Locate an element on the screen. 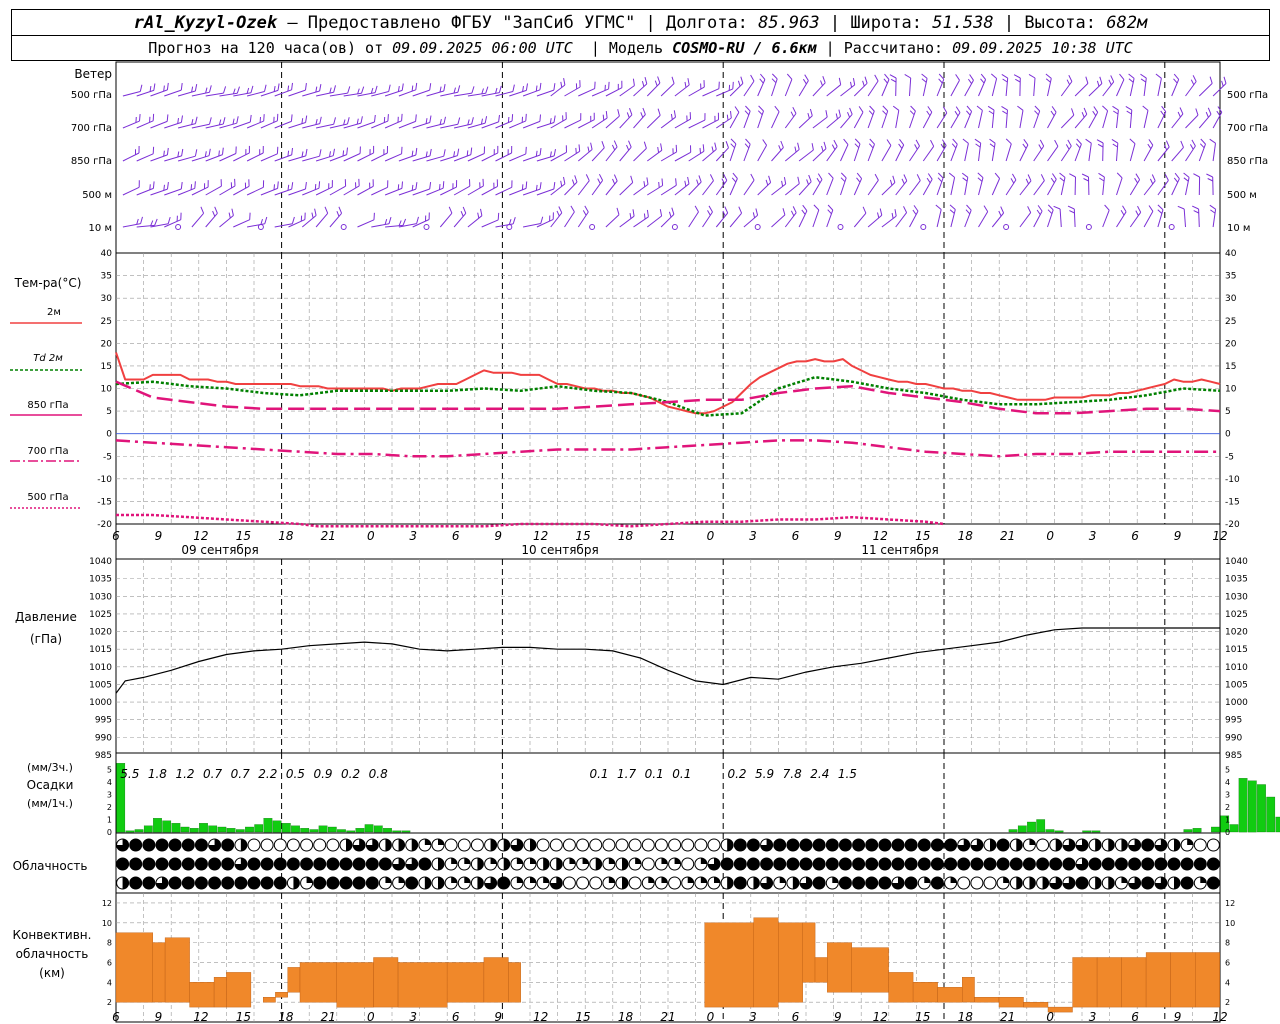  pressure-ytick-label-right: 1035 is located at coordinates (1236, 580).